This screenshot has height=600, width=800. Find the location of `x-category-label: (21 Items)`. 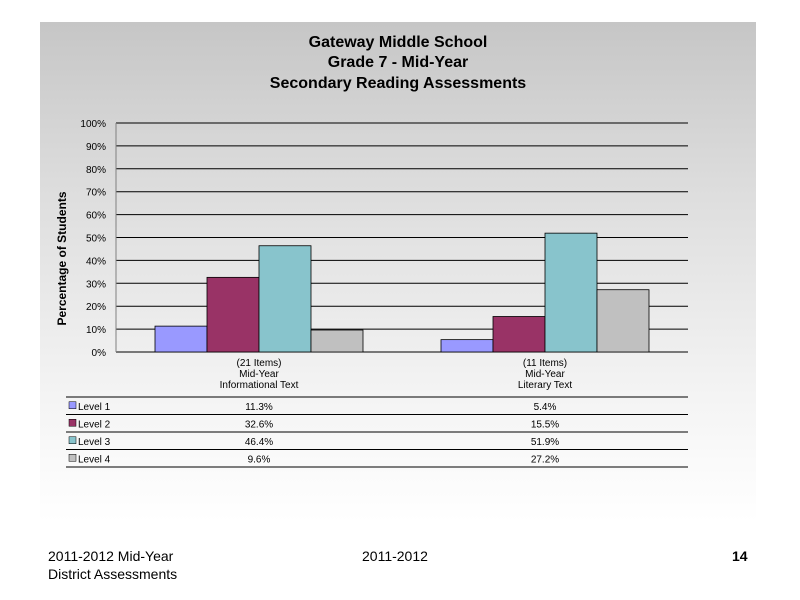

x-category-label: (21 Items) is located at coordinates (258, 363).